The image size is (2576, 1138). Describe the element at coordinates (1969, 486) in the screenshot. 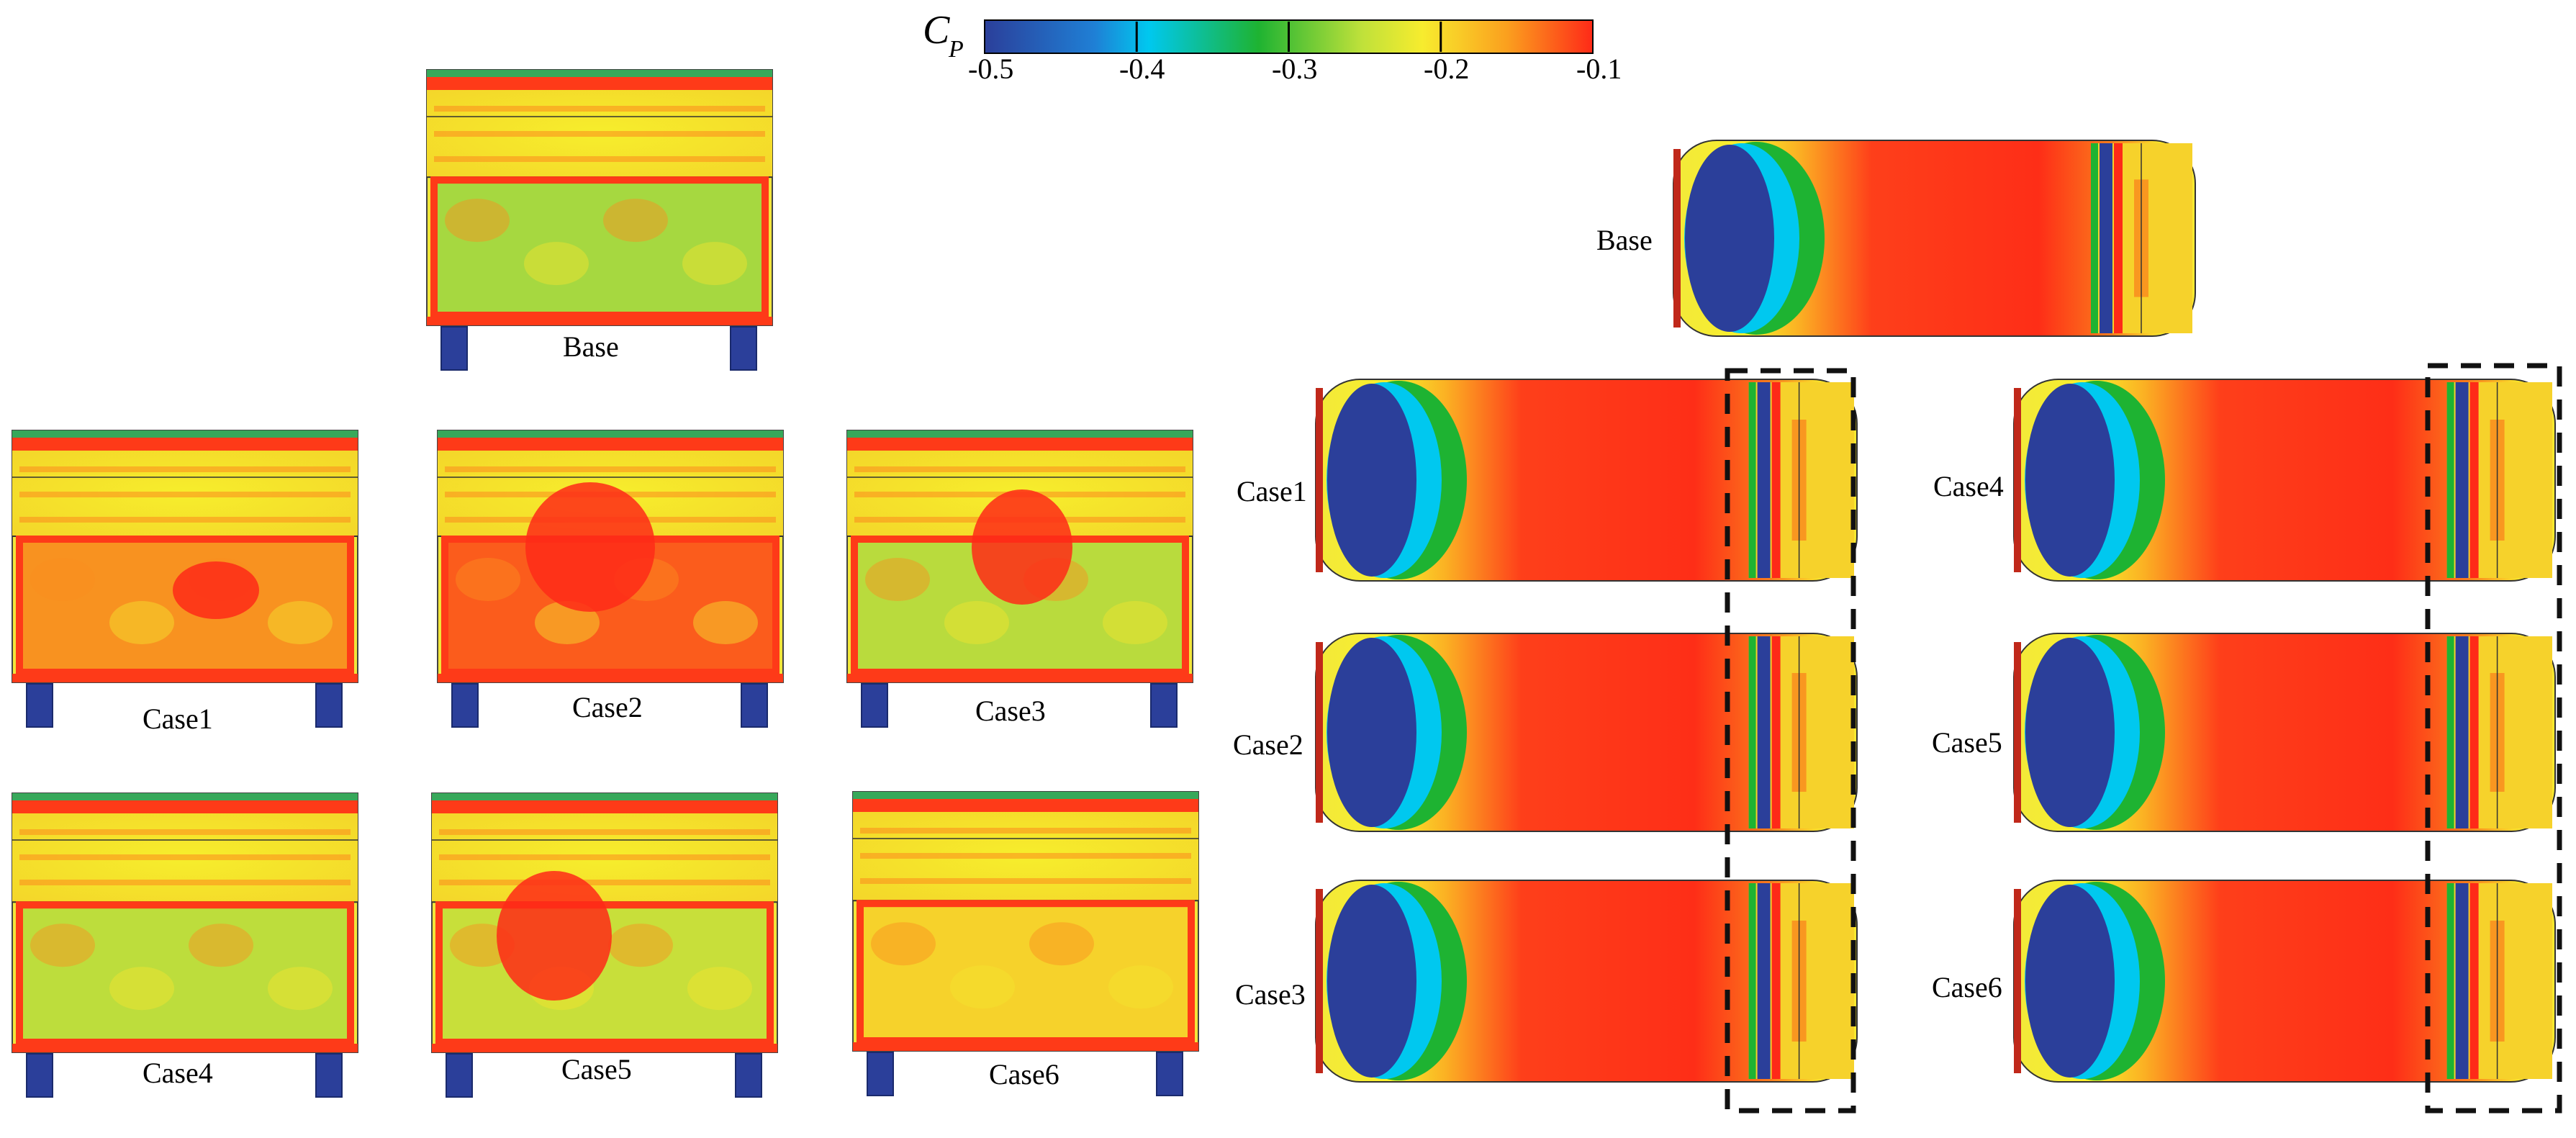

I see `side-label-case4: Case4` at that location.